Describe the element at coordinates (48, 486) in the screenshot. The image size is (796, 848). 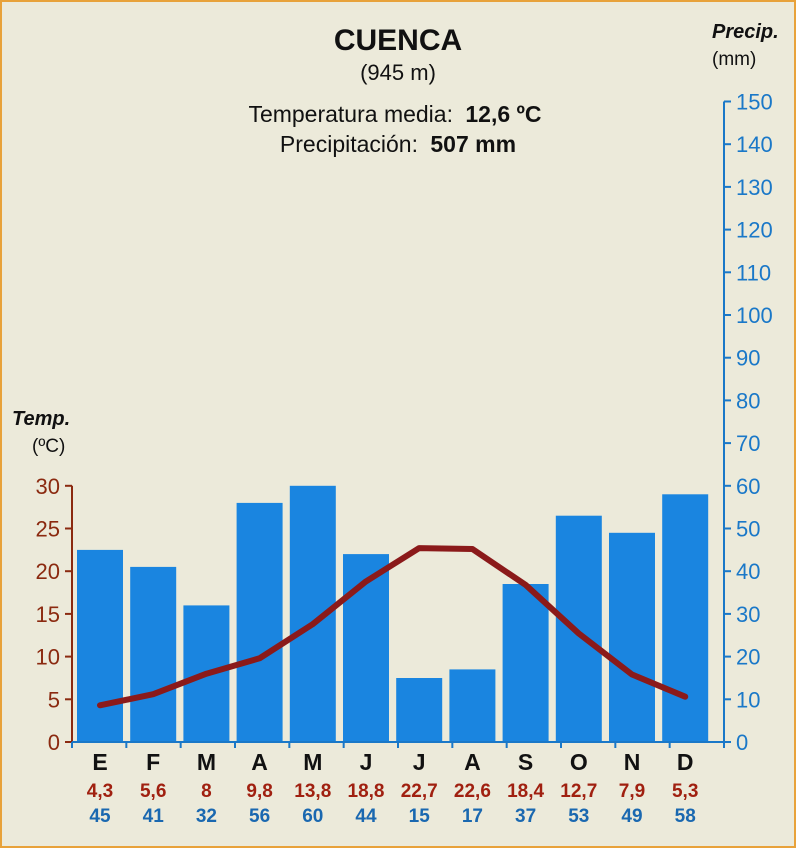
I see `left-tick-label-6: 30` at that location.